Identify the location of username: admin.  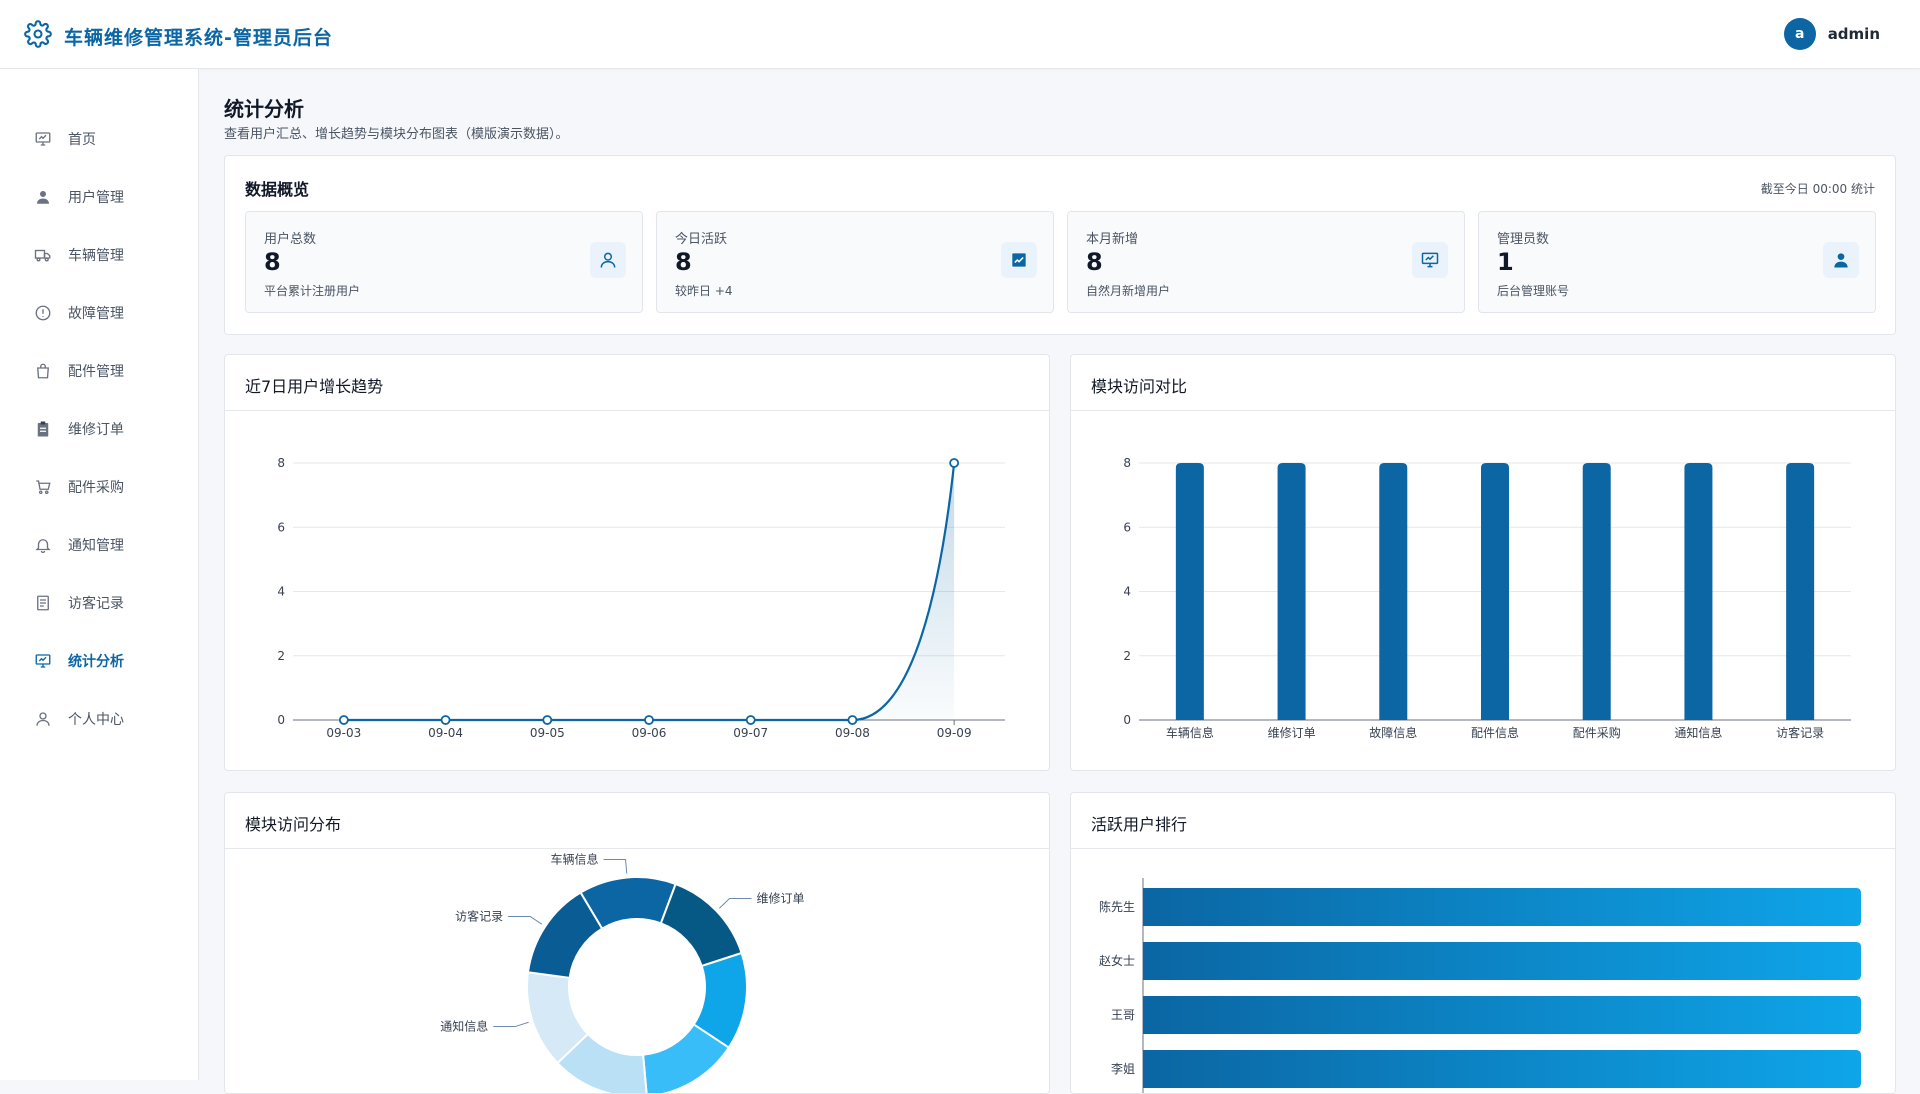
(1853, 34).